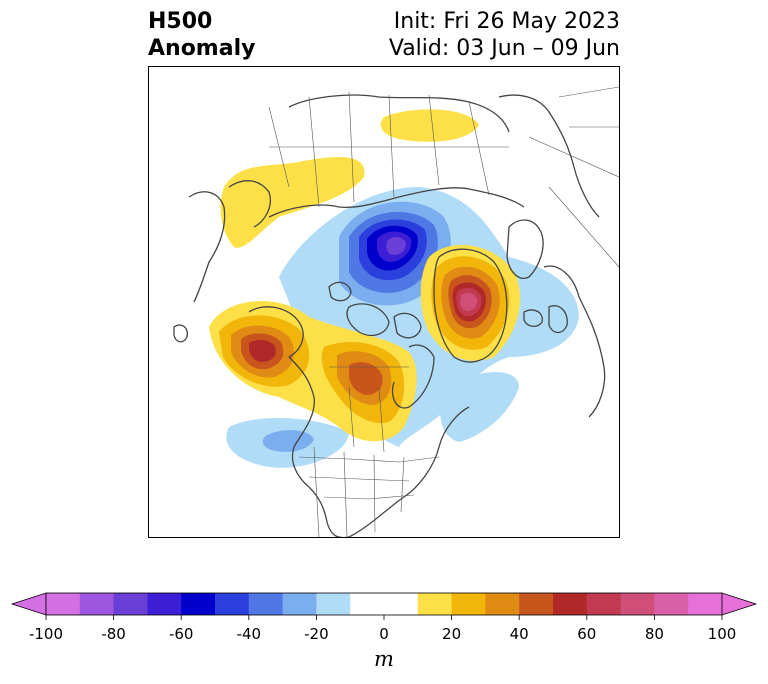  What do you see at coordinates (722, 634) in the screenshot?
I see `colorbar-tick-label: 100` at bounding box center [722, 634].